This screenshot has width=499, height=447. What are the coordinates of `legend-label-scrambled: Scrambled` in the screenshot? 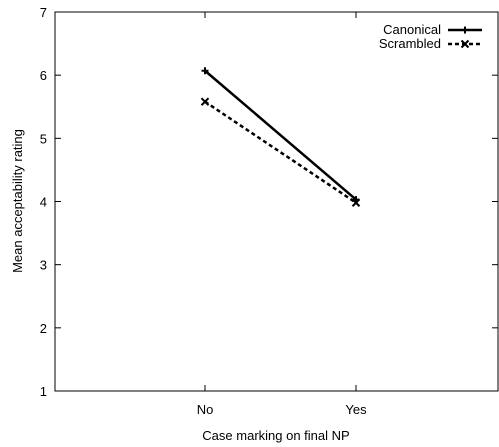 It's located at (410, 43).